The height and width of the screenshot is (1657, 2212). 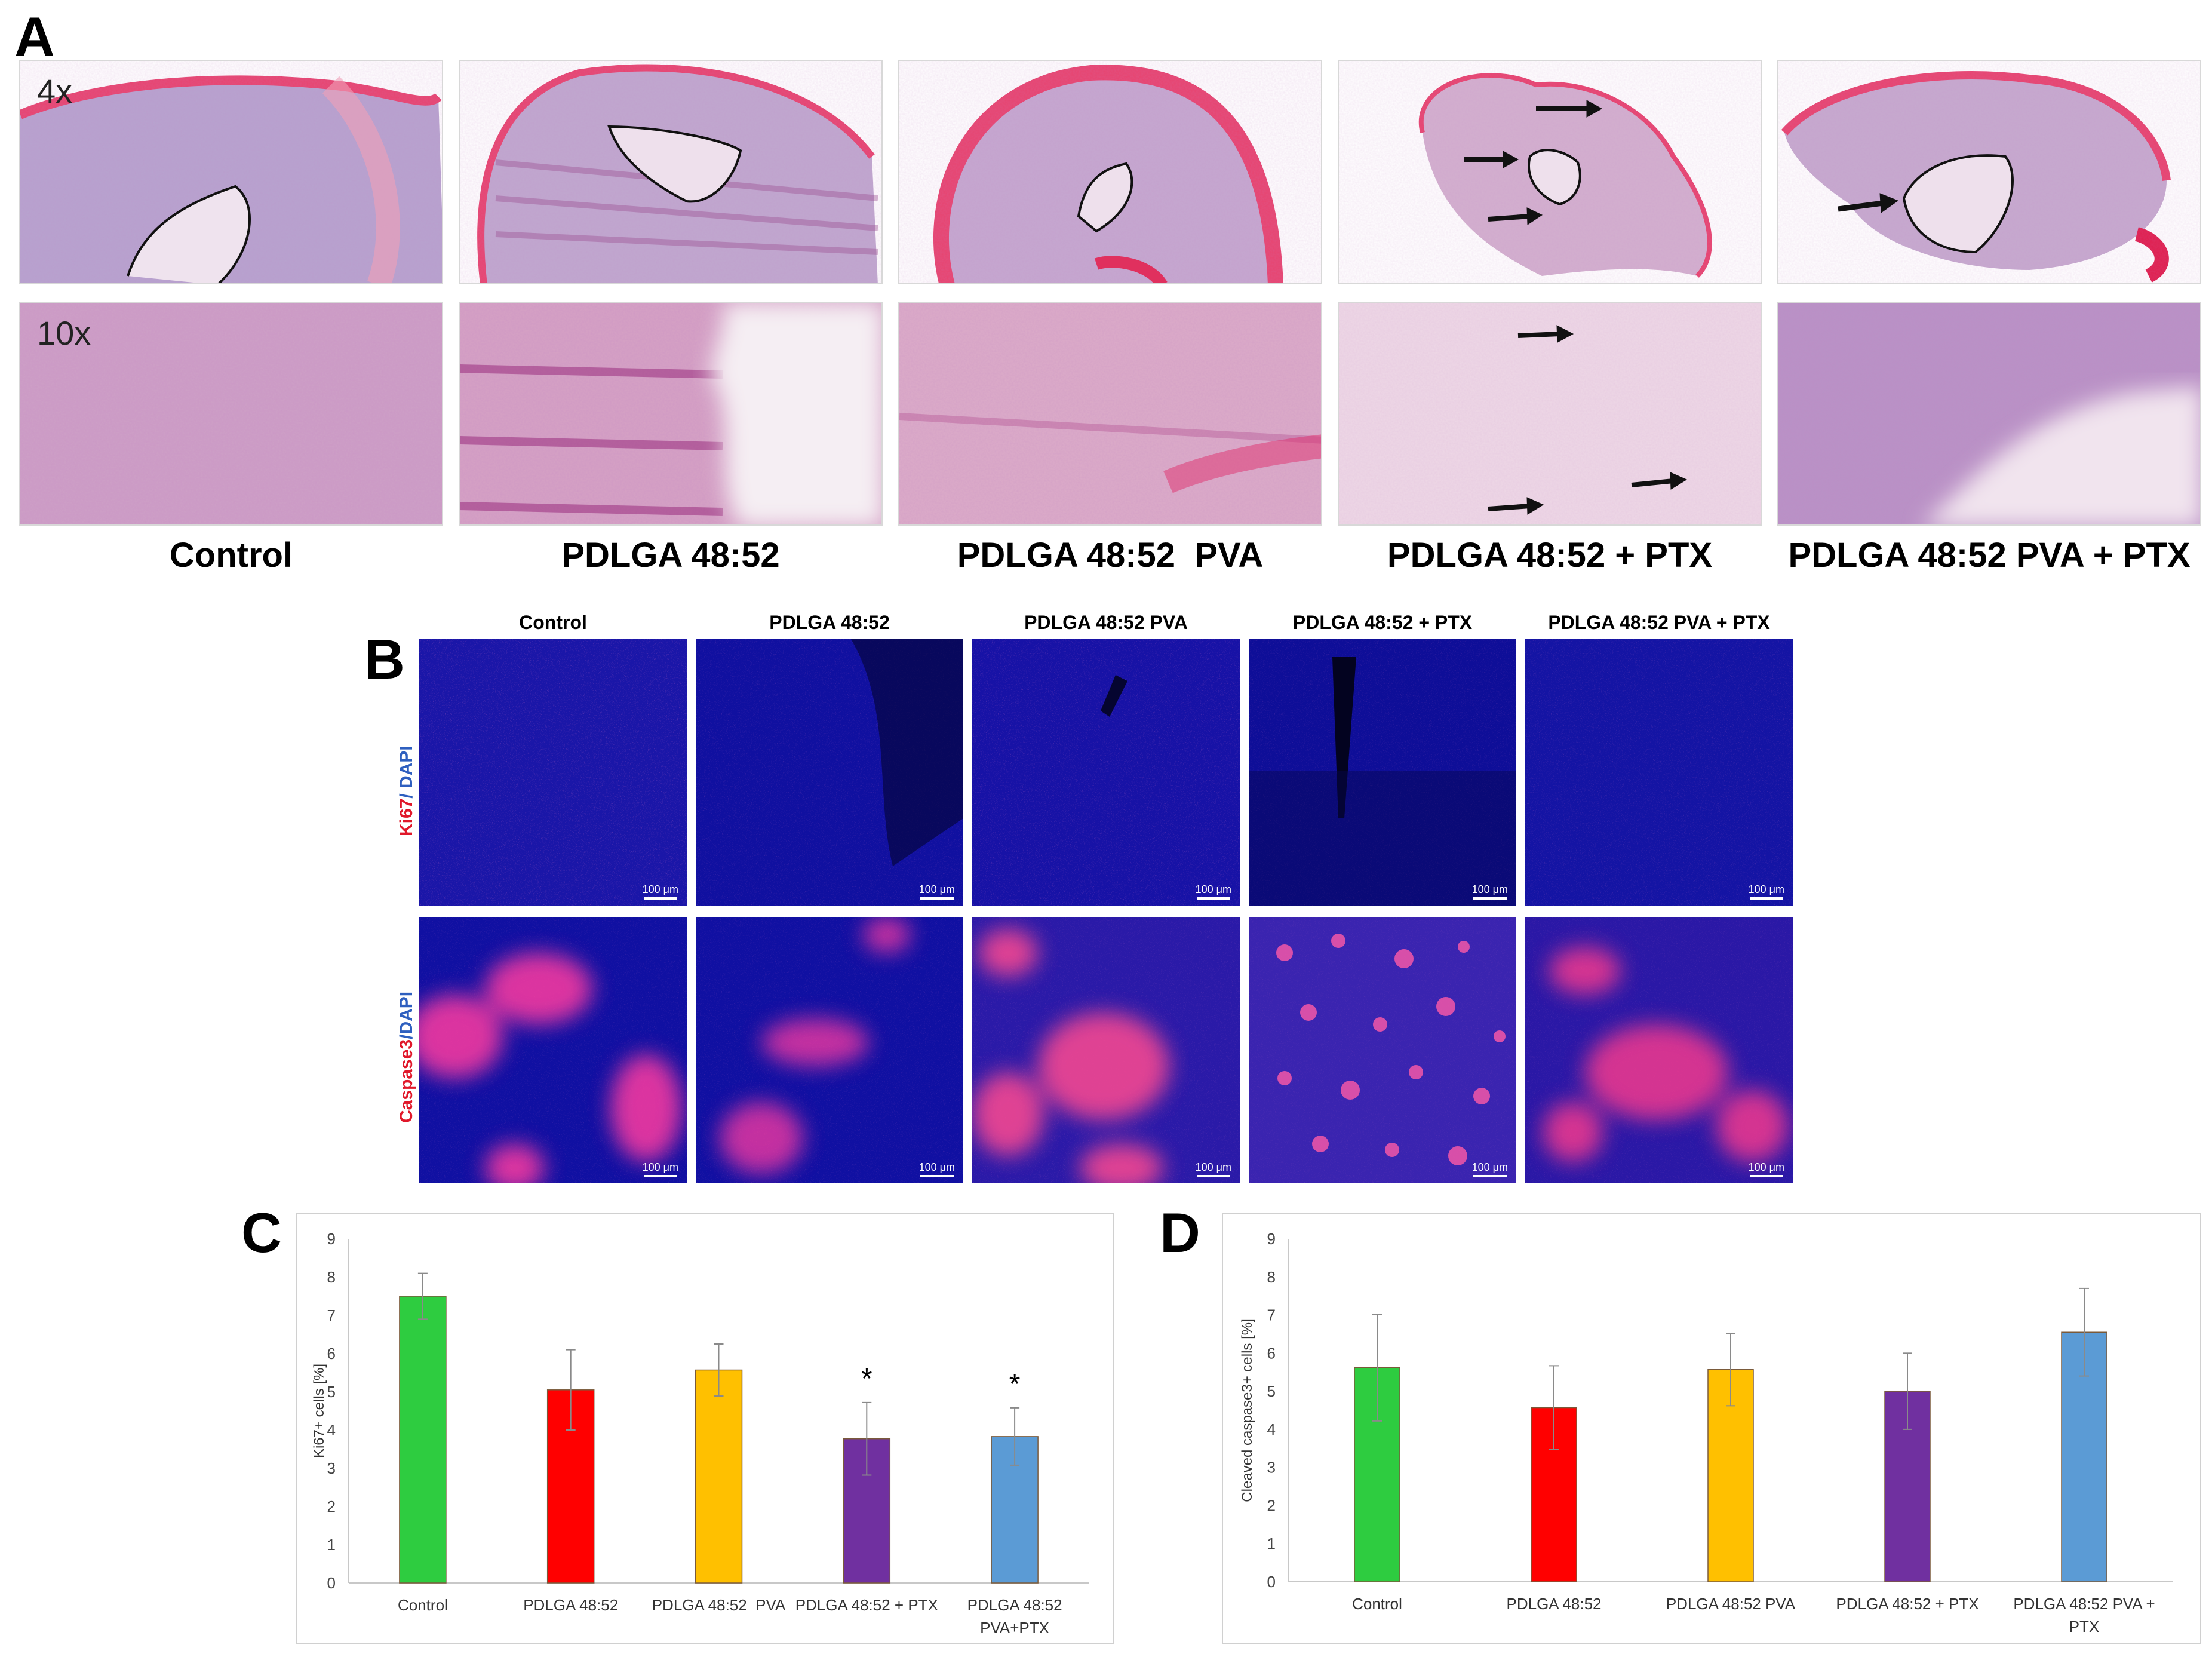 I want to click on he-10x-pdlga-ptx, so click(x=1550, y=414).